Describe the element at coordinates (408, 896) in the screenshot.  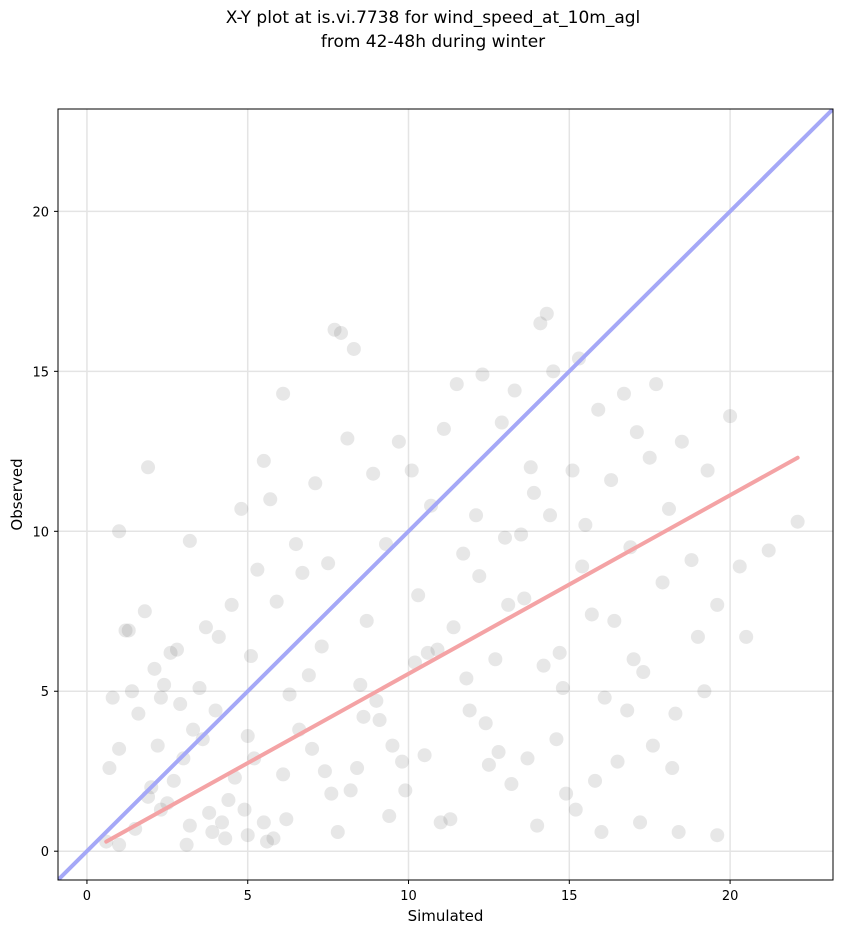
I see `x-tick-label-2: 10` at that location.